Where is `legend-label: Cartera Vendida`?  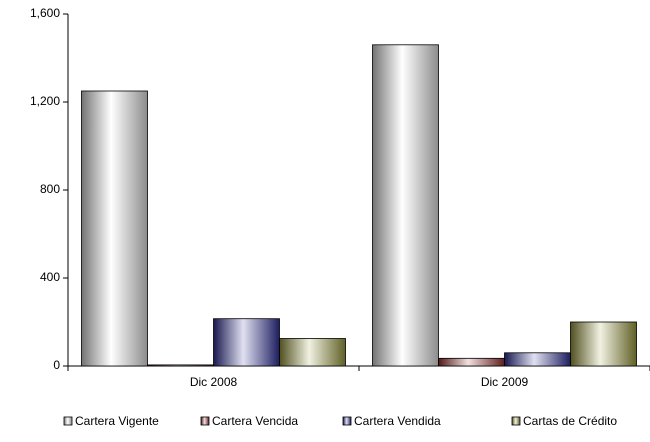
legend-label: Cartera Vendida is located at coordinates (397, 421).